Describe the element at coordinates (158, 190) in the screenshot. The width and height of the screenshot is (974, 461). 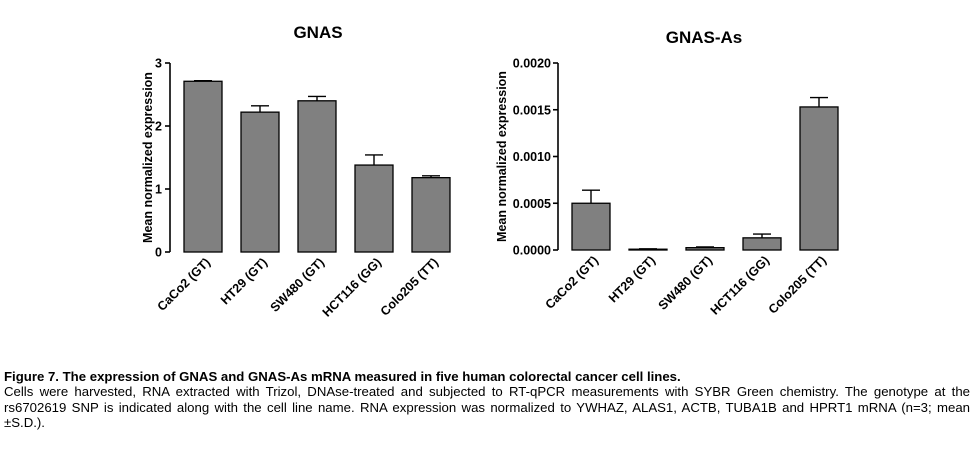
I see `y-tick-label: 1` at that location.